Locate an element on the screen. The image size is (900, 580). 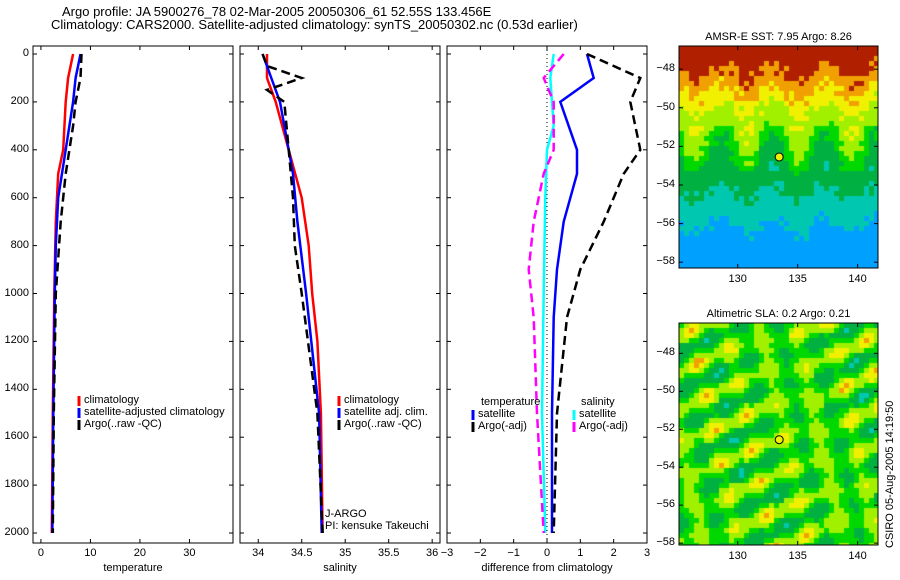
legend-label: satellite adj. clim. is located at coordinates (386, 412).